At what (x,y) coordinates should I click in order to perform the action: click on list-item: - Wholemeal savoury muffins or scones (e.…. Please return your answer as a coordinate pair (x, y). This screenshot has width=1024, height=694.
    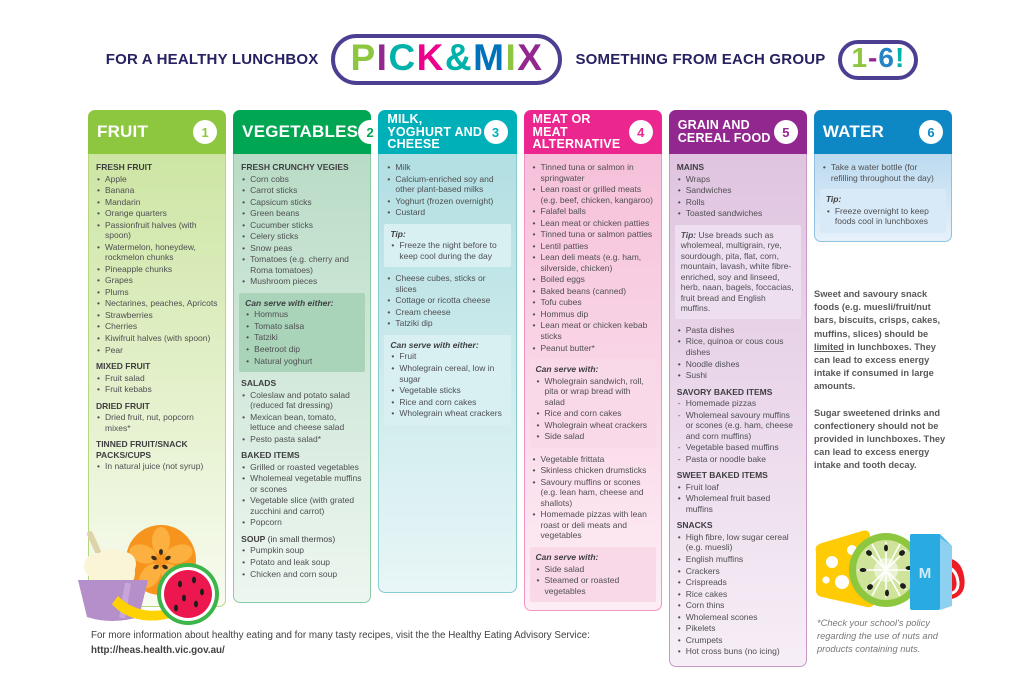
    Looking at the image, I should click on (738, 426).